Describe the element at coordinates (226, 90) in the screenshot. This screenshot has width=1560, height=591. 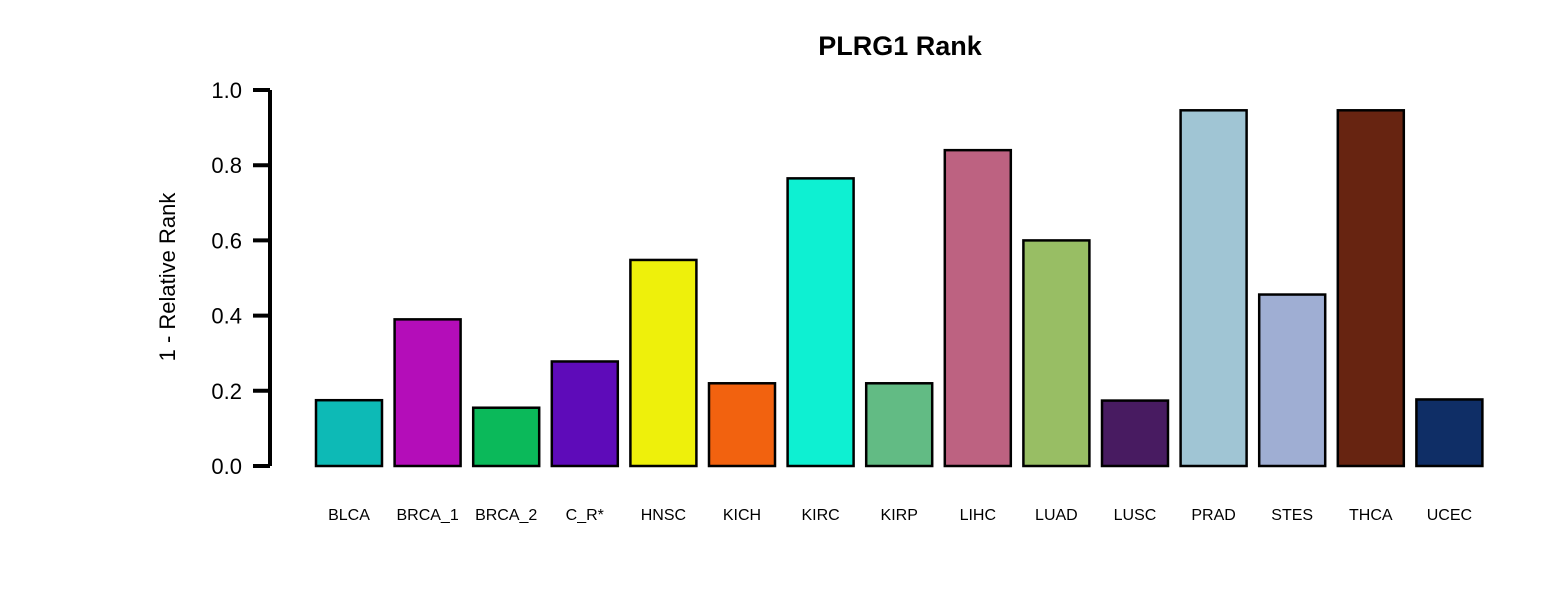
I see `y-tick-label: 1.0` at that location.